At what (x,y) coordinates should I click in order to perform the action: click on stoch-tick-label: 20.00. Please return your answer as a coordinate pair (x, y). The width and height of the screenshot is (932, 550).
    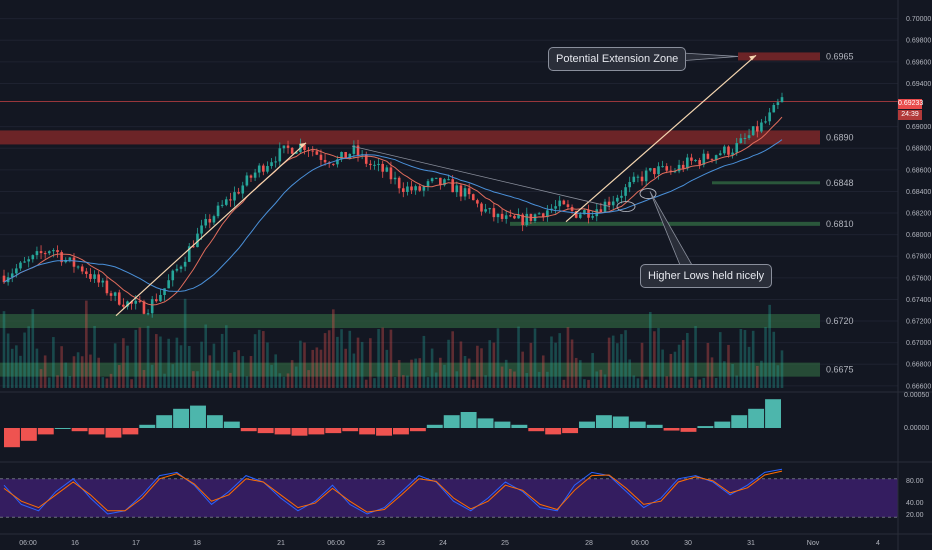
    Looking at the image, I should click on (915, 515).